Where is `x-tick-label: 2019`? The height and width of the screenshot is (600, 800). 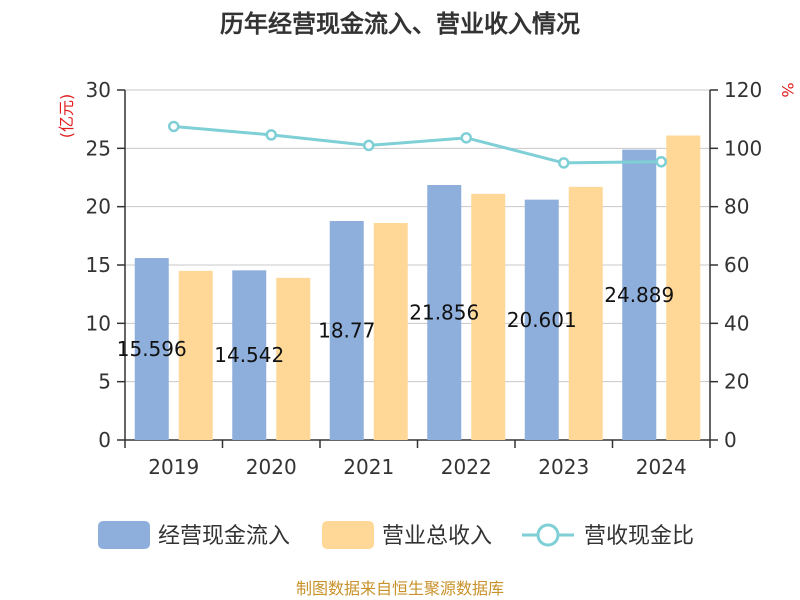 x-tick-label: 2019 is located at coordinates (173, 467).